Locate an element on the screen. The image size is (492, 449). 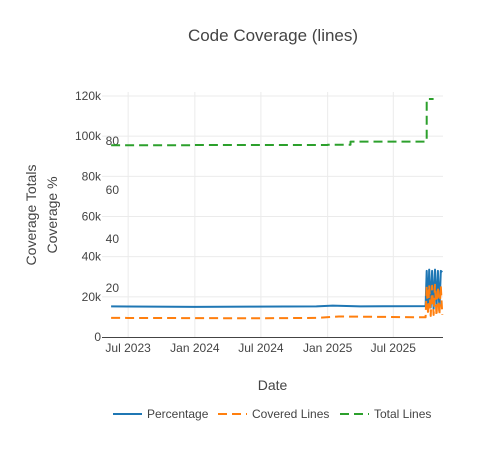
x-axis-ticks: Jul 2023 Jan 2024 Jul 2024 Jan 2025 Jul 2025 is located at coordinates (260, 348).